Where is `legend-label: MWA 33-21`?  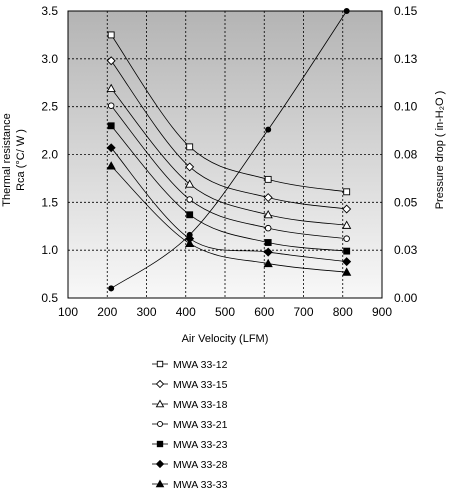 legend-label: MWA 33-21 is located at coordinates (200, 425).